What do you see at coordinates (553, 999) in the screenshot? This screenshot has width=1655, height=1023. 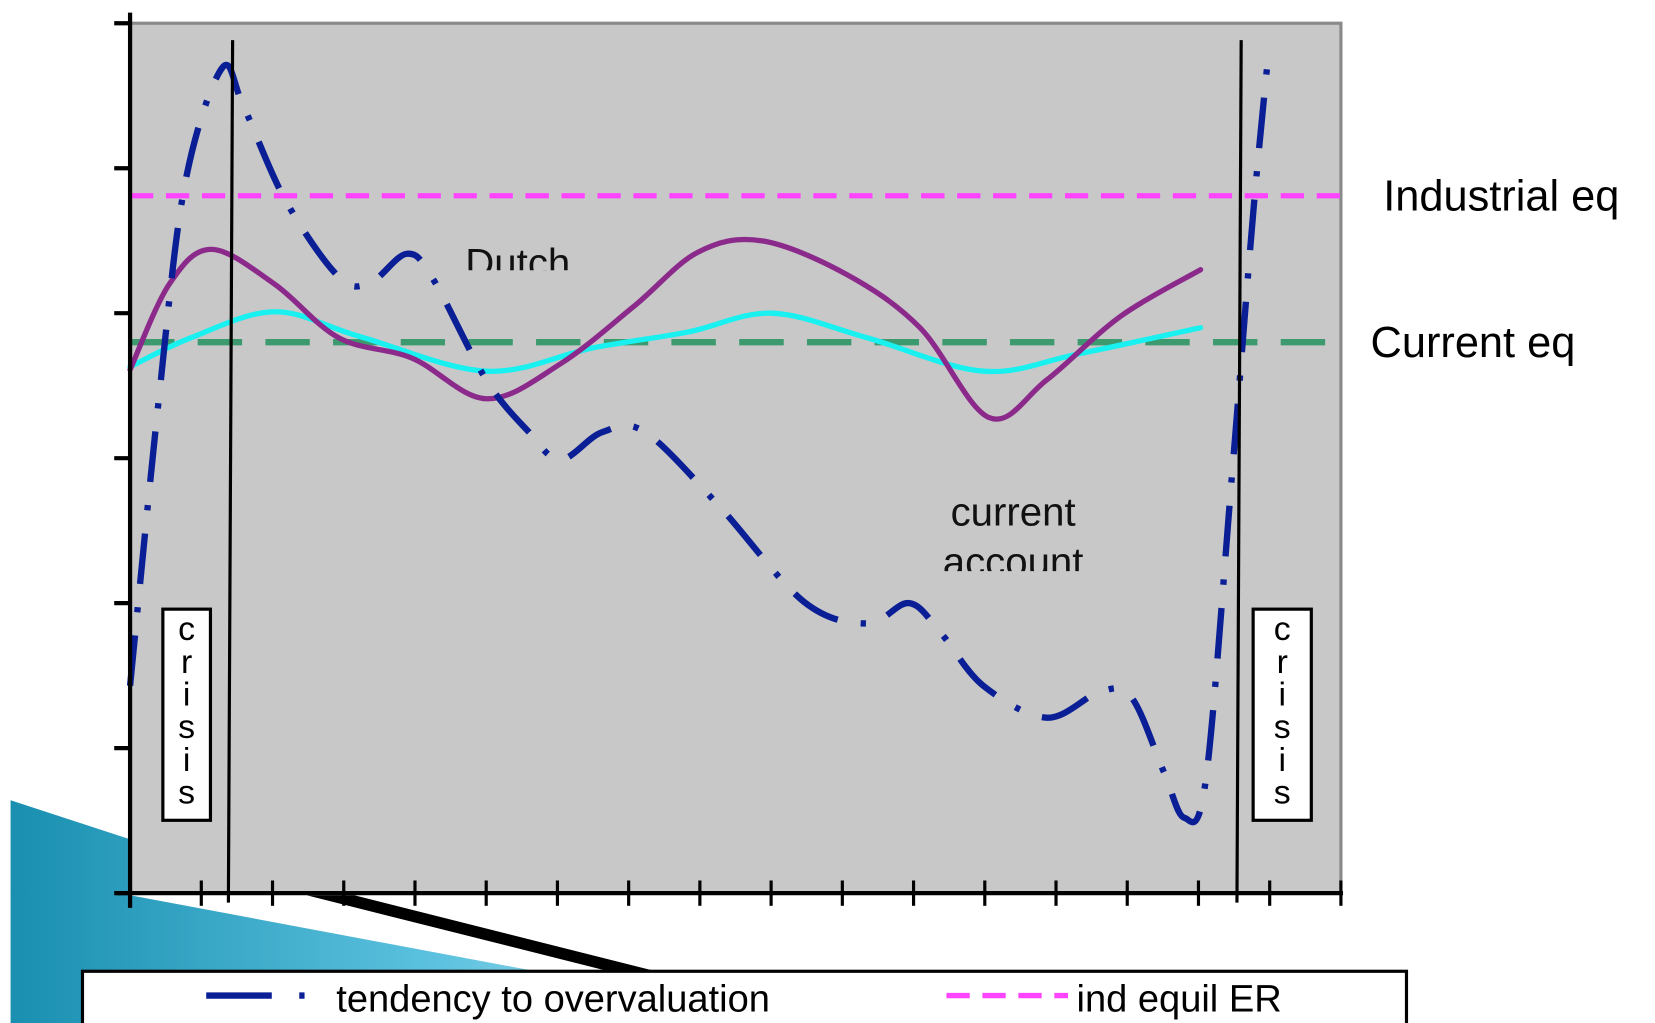 I see `legend-label: tendency to overvaluation` at bounding box center [553, 999].